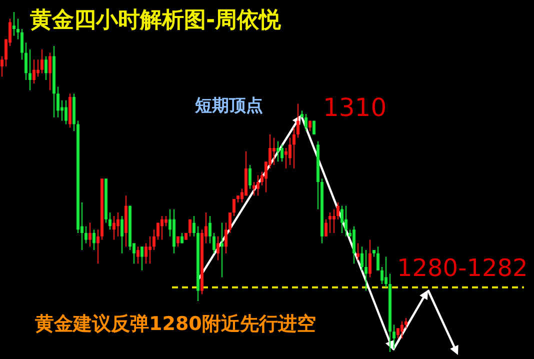  I want to click on annotation: 1310, so click(355, 107).